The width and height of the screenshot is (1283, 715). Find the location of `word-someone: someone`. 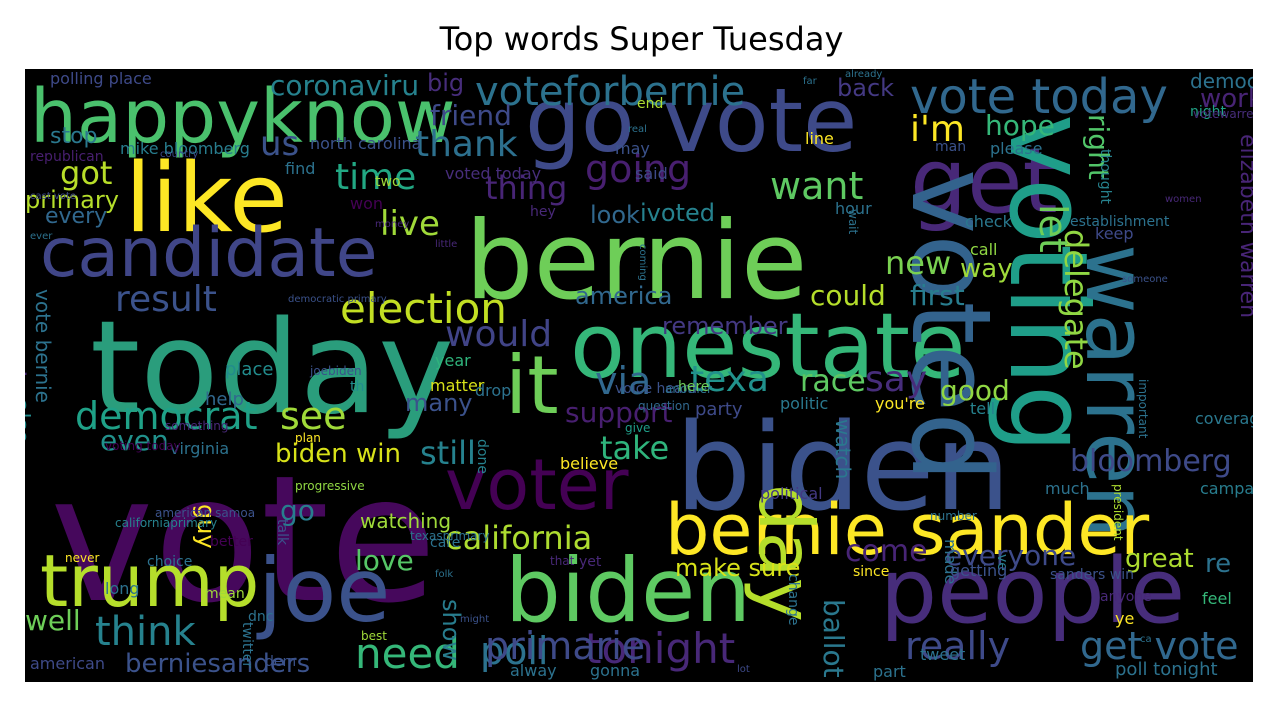

word-someone: someone is located at coordinates (1145, 279).